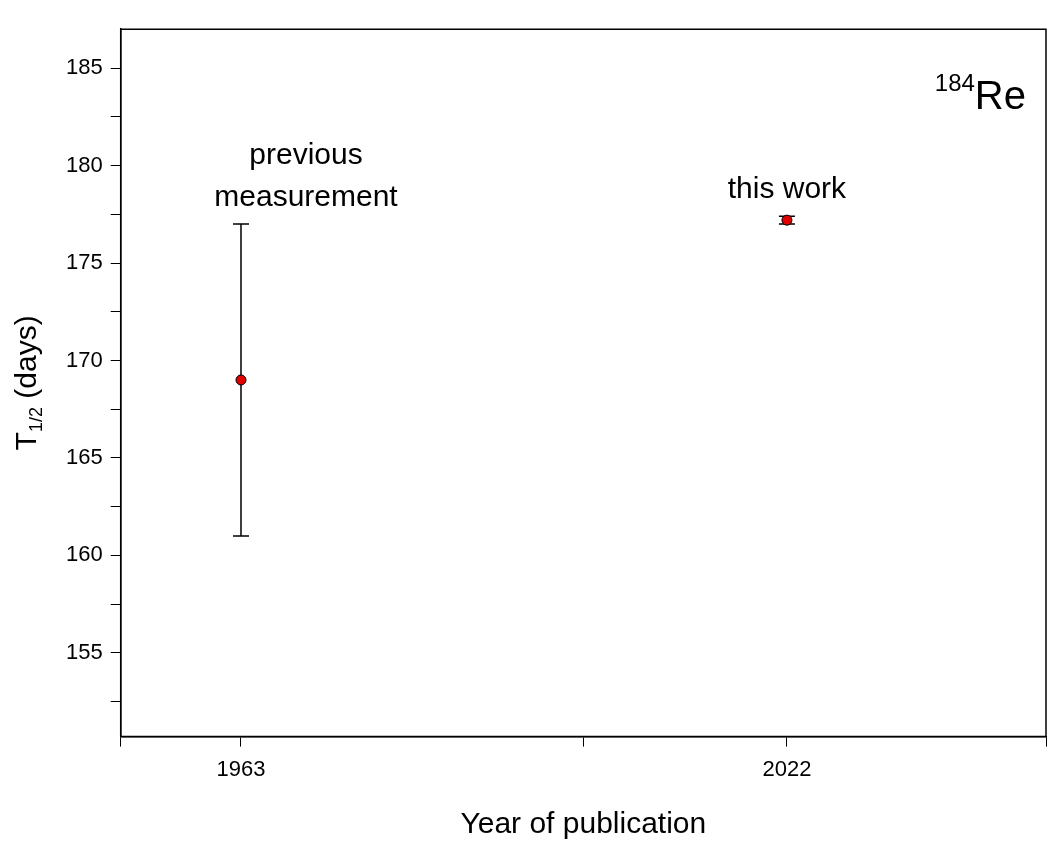 Image resolution: width=1064 pixels, height=849 pixels. Describe the element at coordinates (84, 456) in the screenshot. I see `y-tick-label: 165` at that location.